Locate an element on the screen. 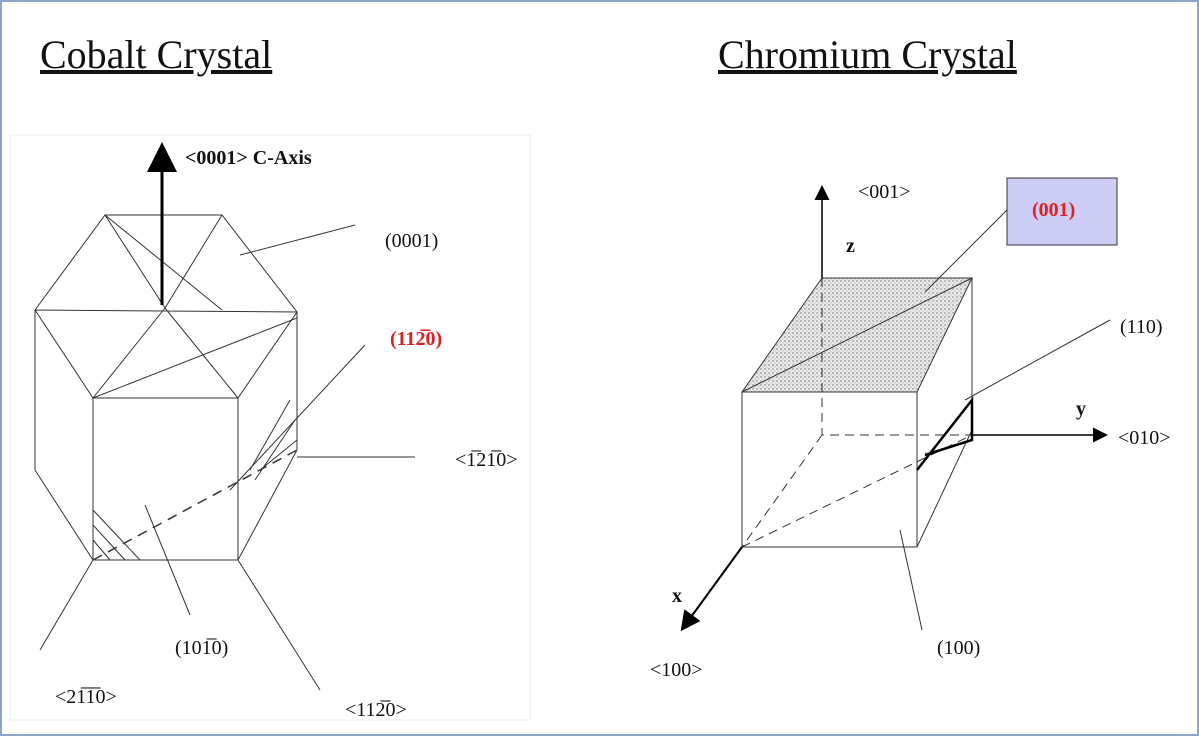 Image resolution: width=1199 pixels, height=736 pixels. label: <1̅21̅0> is located at coordinates (486, 460).